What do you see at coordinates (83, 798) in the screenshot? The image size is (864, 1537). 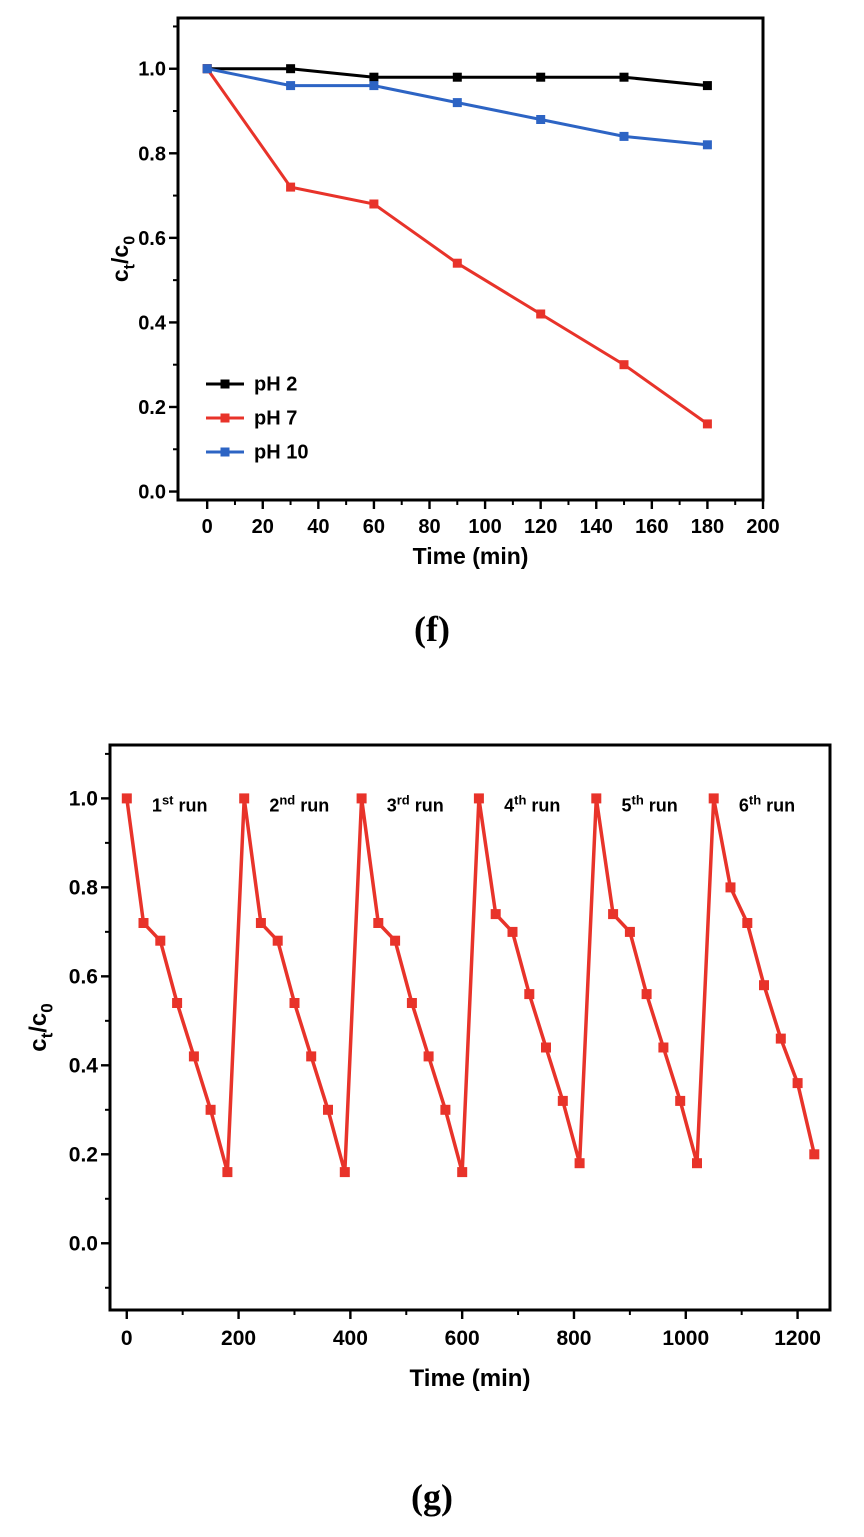 I see `y-tick-label: 1.0` at bounding box center [83, 798].